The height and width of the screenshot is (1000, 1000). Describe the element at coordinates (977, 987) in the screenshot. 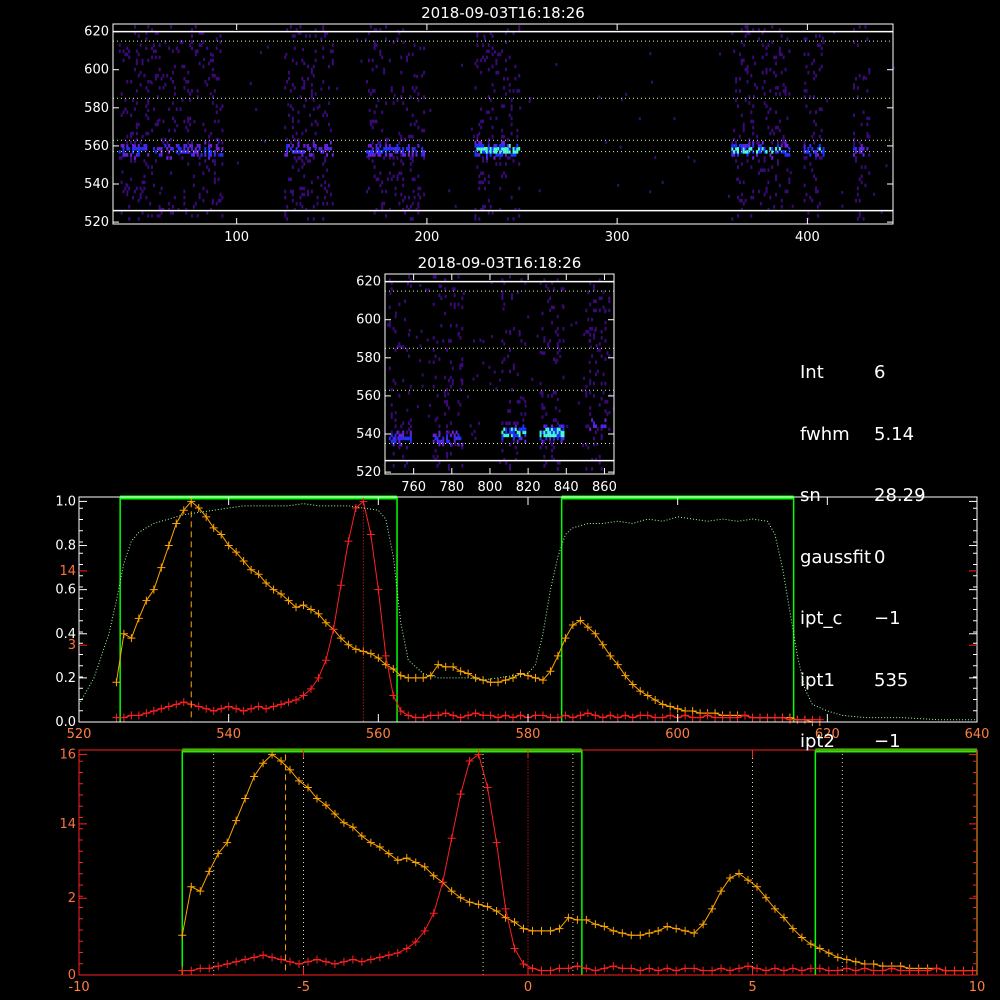

I see `x-tick-label: 10` at that location.